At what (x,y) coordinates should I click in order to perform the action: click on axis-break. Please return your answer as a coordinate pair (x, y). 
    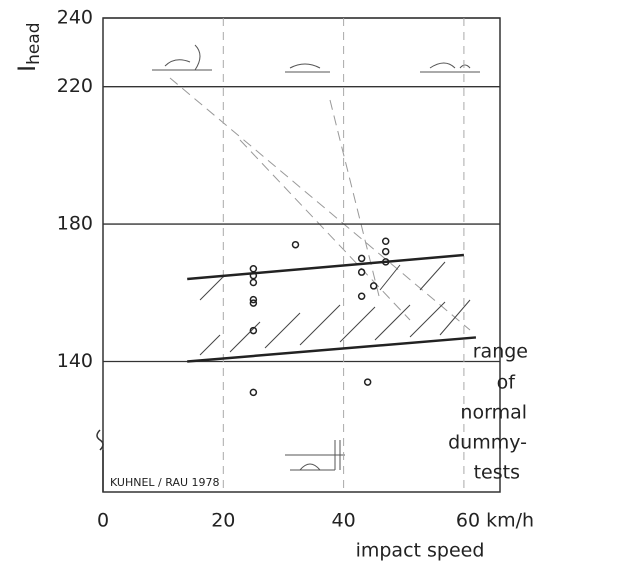
    Looking at the image, I should click on (100, 460).